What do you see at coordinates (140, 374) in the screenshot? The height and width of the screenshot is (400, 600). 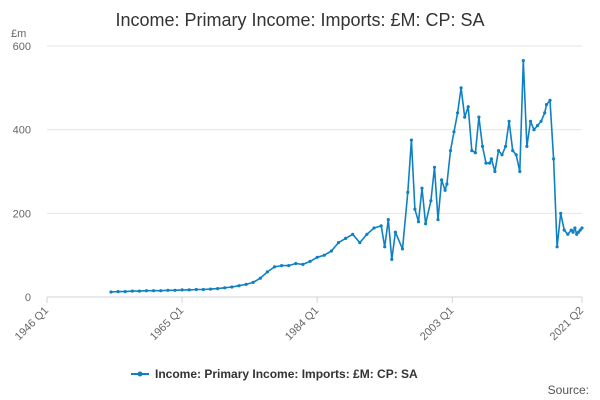 I see `legend-marker-swatch` at bounding box center [140, 374].